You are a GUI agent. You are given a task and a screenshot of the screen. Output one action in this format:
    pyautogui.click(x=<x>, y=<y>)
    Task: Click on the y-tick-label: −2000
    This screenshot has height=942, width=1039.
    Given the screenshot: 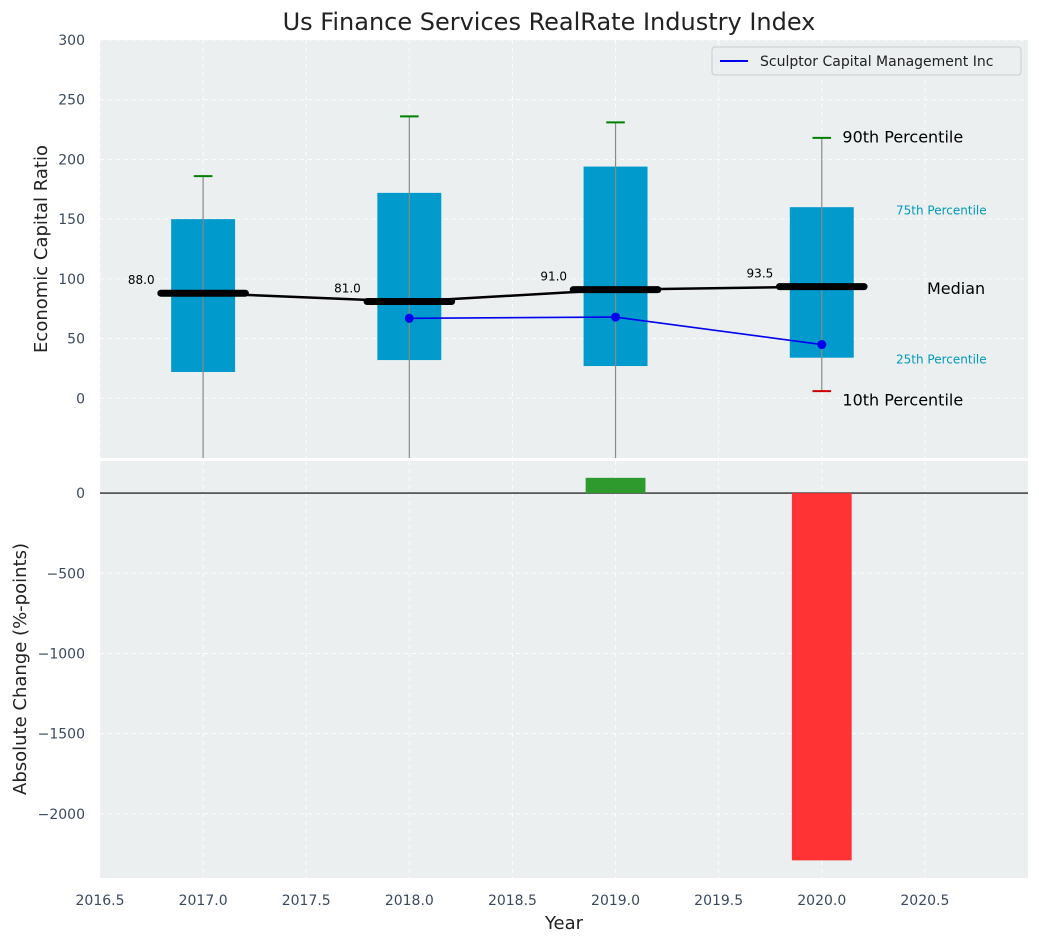 What is the action you would take?
    pyautogui.click(x=61, y=815)
    